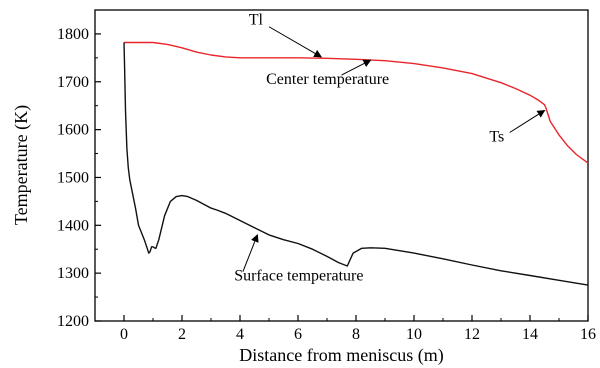  I want to click on annotation-label: Center temperature, so click(327, 79).